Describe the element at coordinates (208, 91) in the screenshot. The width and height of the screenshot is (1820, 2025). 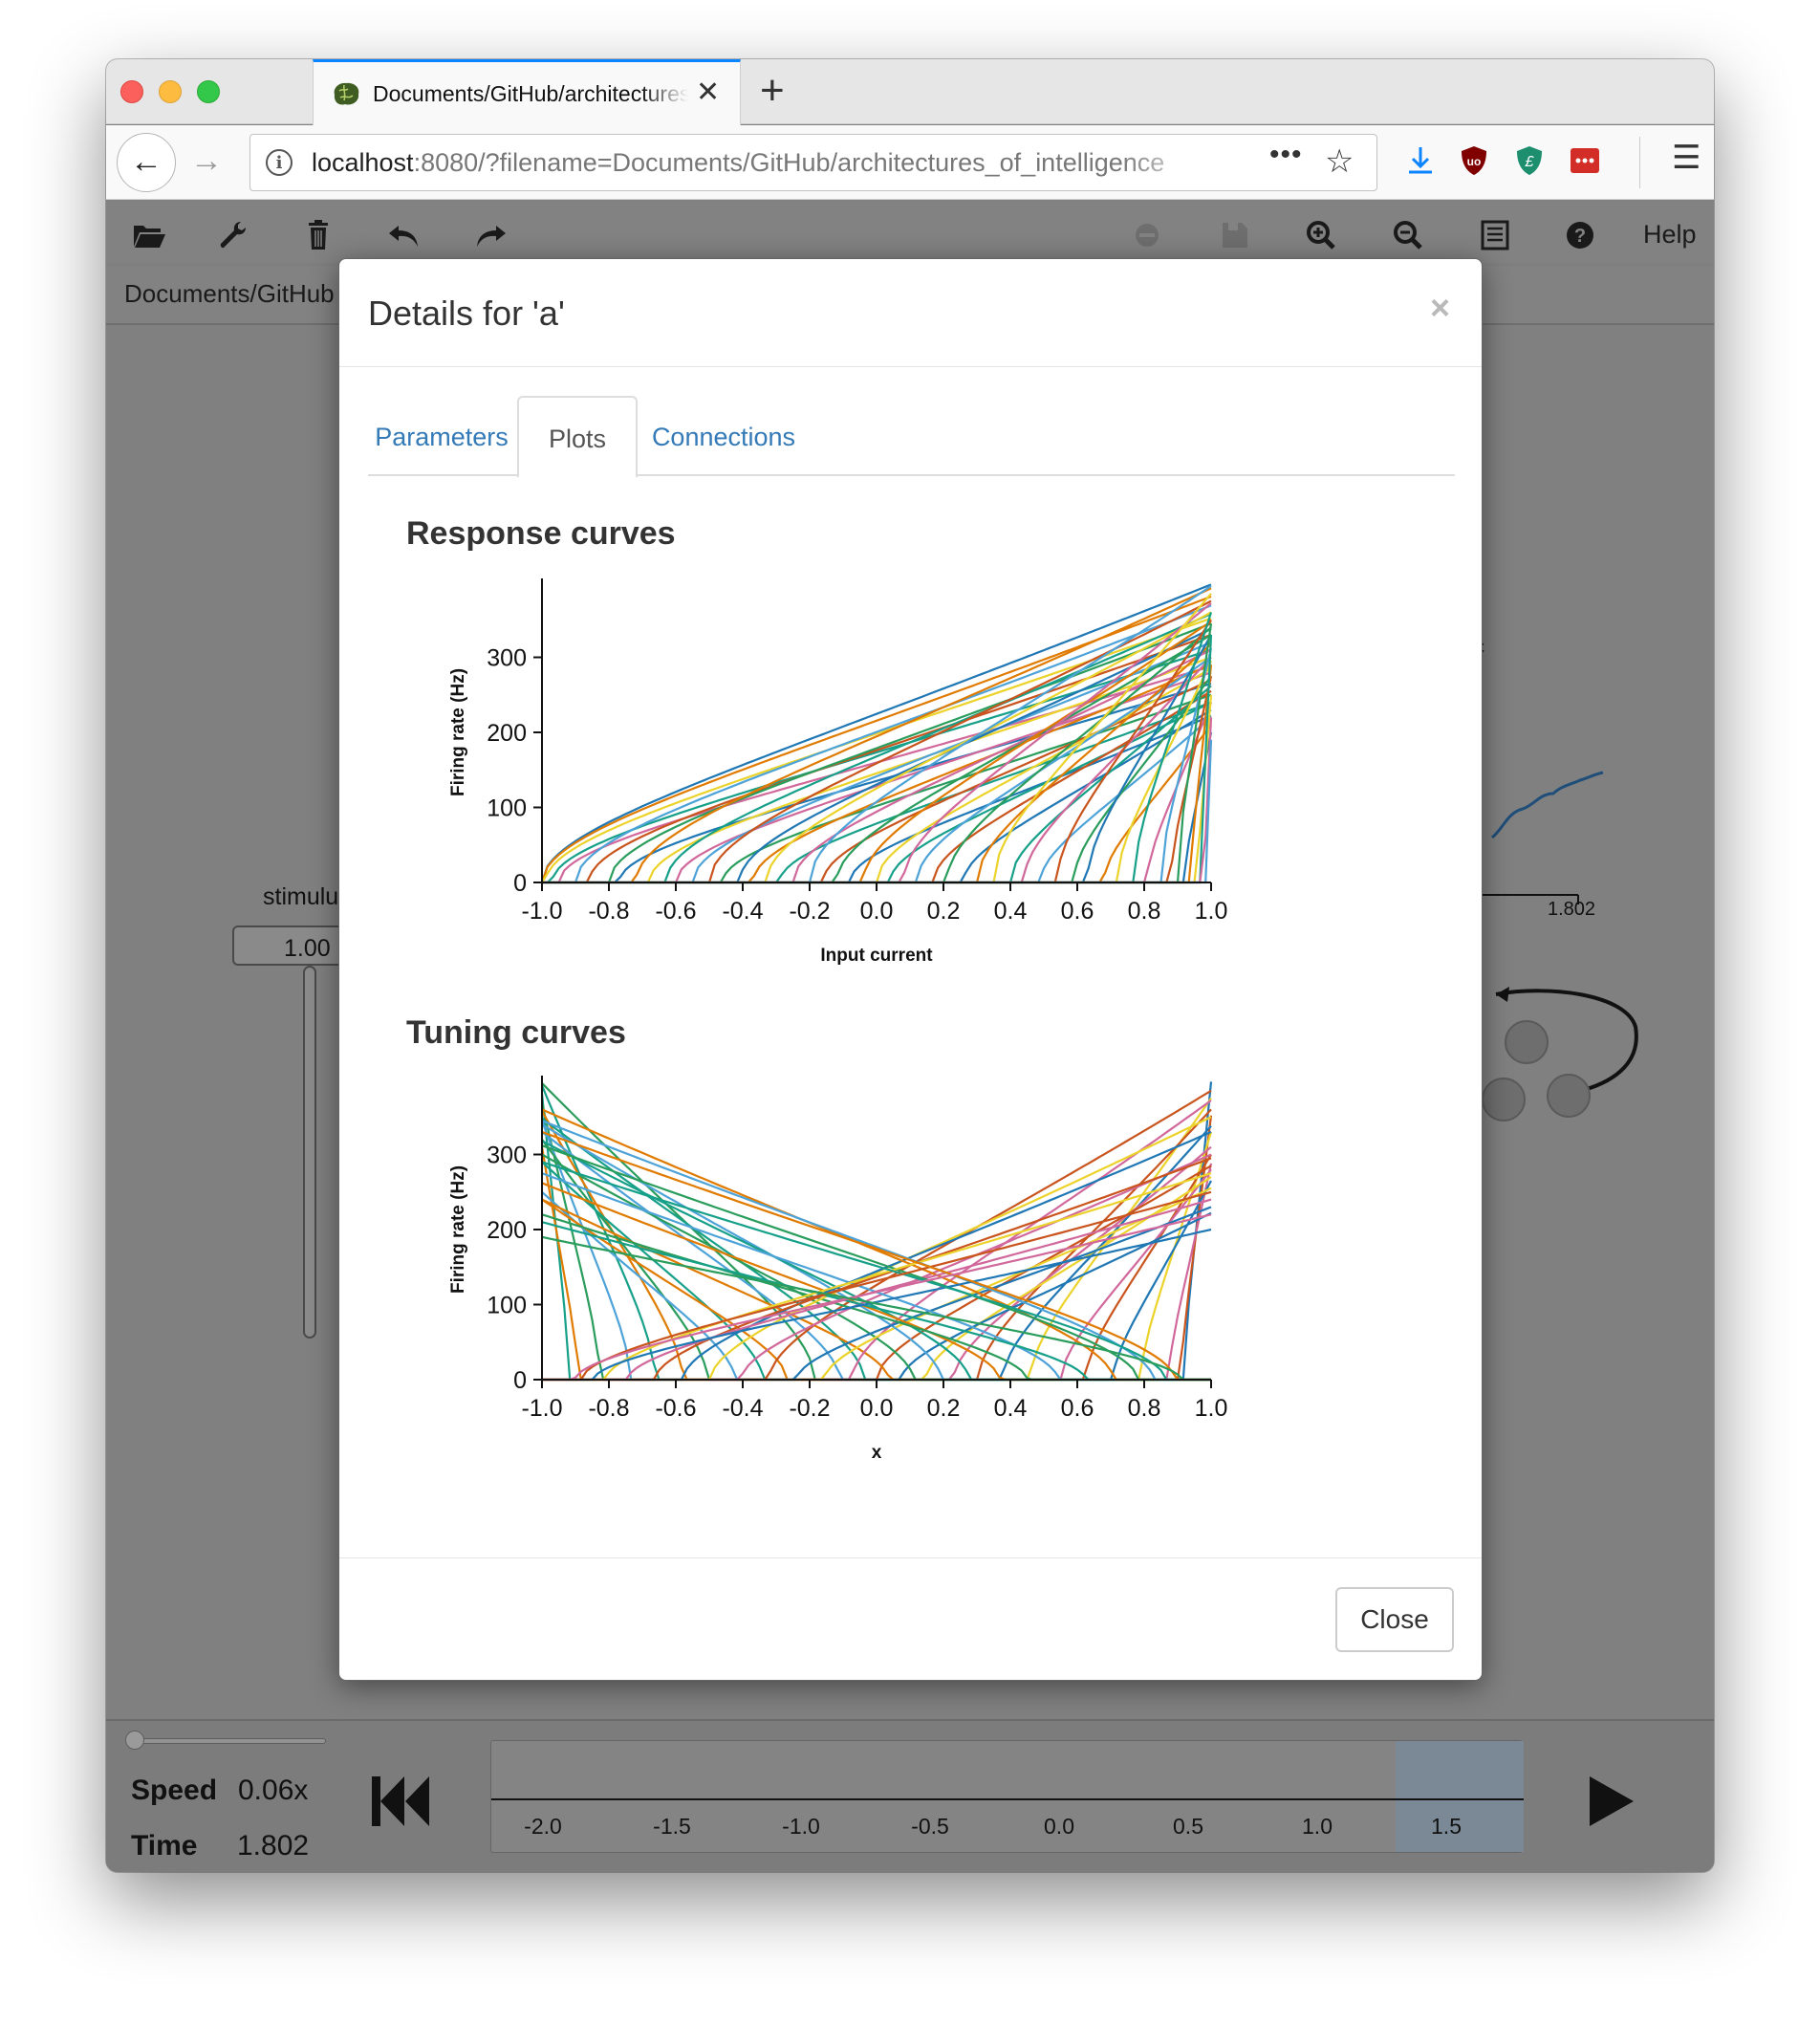
I see `zoom-window-button` at that location.